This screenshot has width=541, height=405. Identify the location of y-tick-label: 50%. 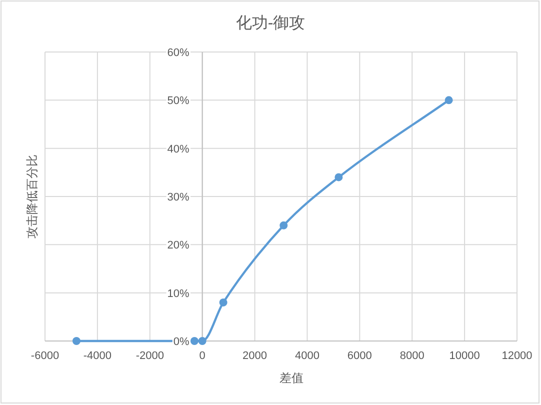
(178, 101).